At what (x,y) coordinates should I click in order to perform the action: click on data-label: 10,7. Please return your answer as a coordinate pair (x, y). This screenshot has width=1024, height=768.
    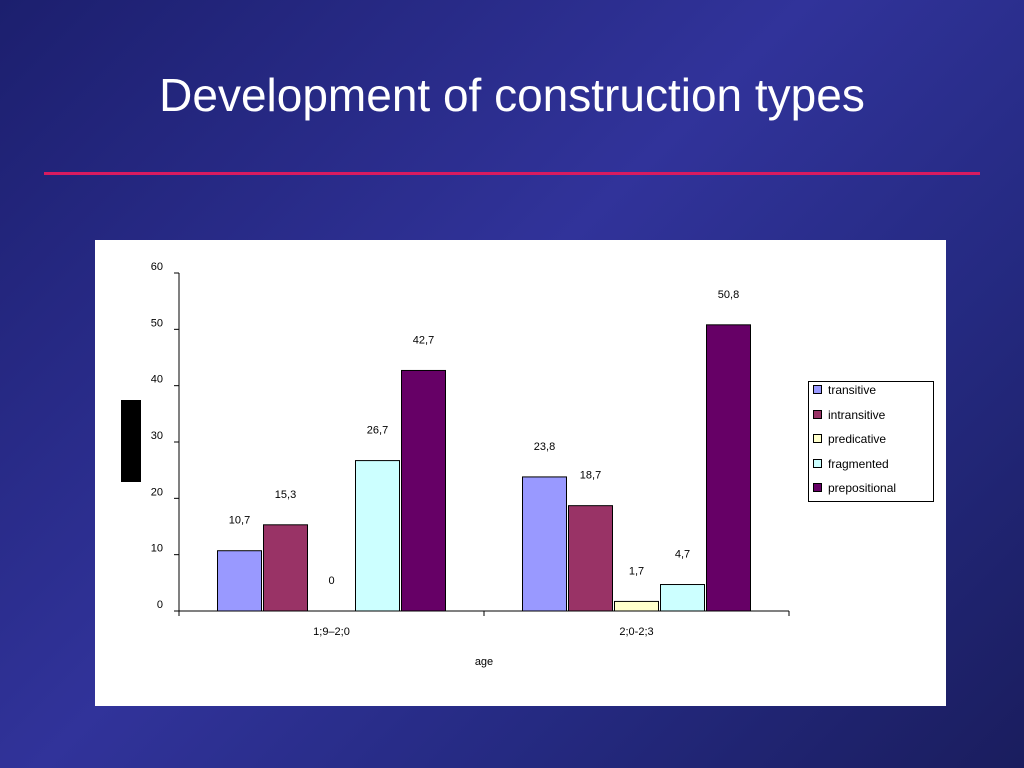
    Looking at the image, I should click on (239, 521).